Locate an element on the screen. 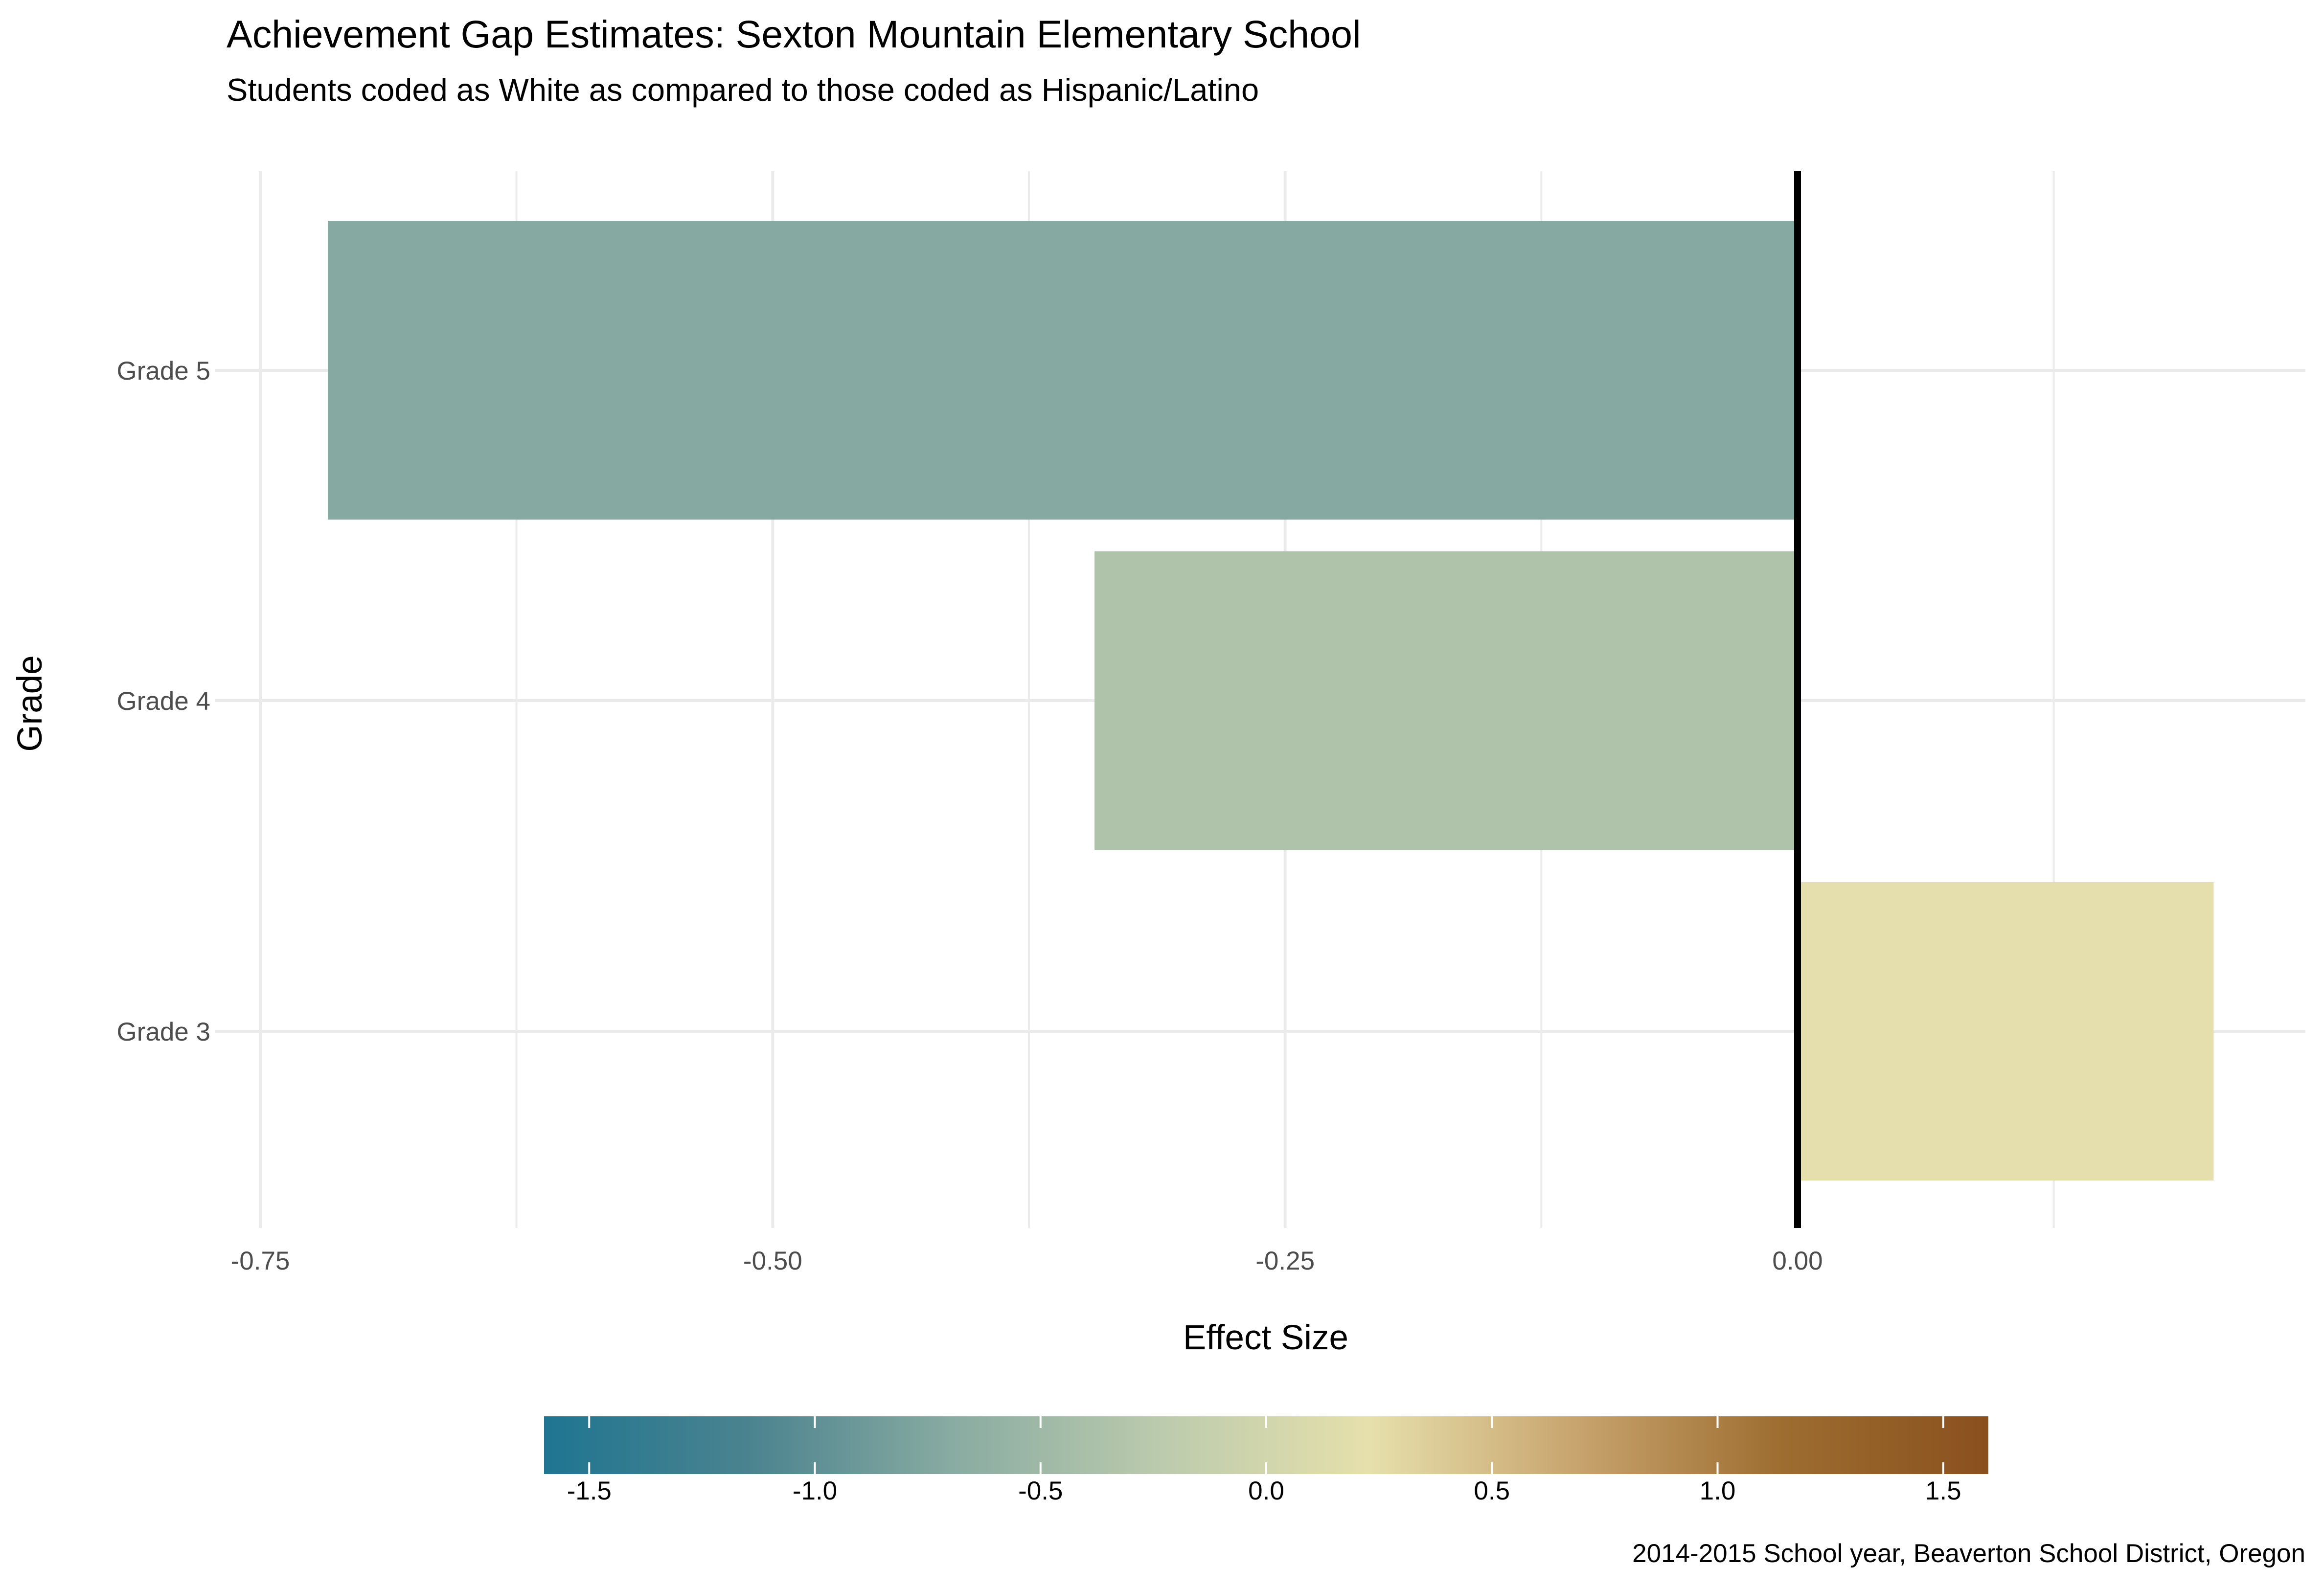 This screenshot has height=1590, width=2324. y-tick-label: Grade 3 is located at coordinates (163, 1032).